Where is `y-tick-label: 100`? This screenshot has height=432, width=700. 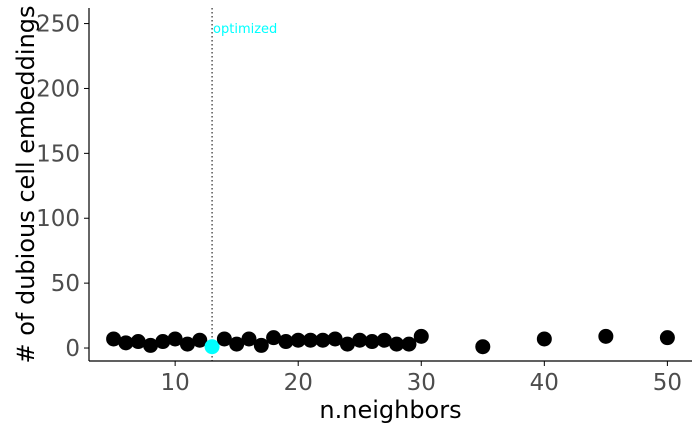 y-tick-label: 100 is located at coordinates (58, 219).